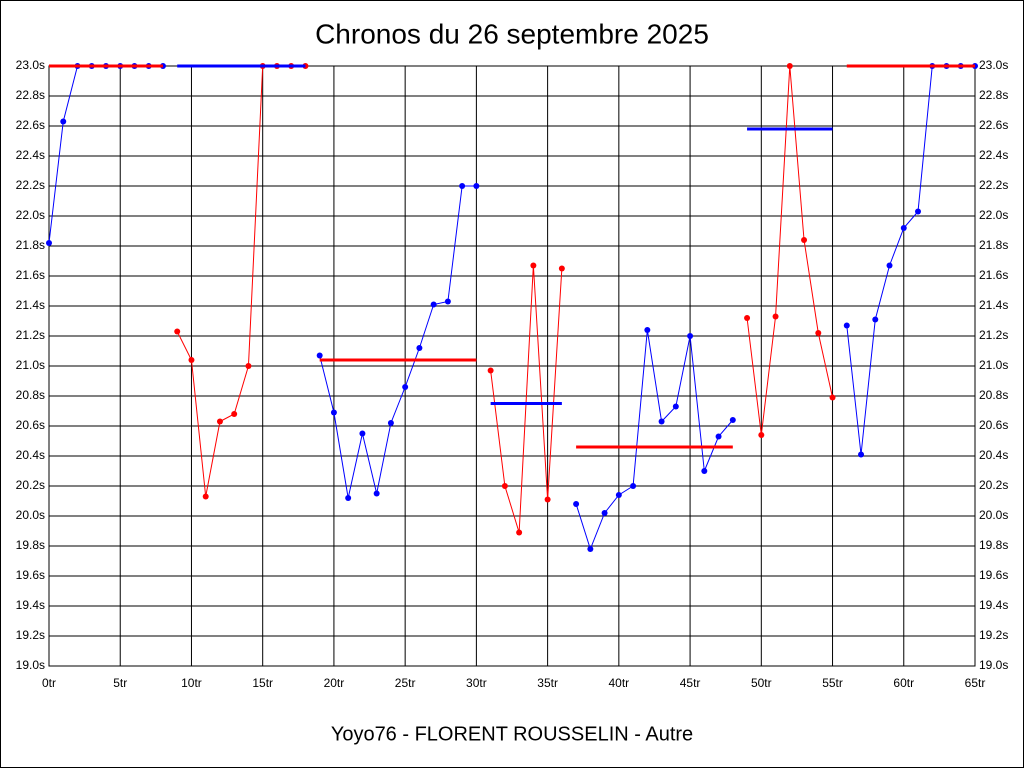  I want to click on y-tick-label: 20.4s, so click(30, 455).